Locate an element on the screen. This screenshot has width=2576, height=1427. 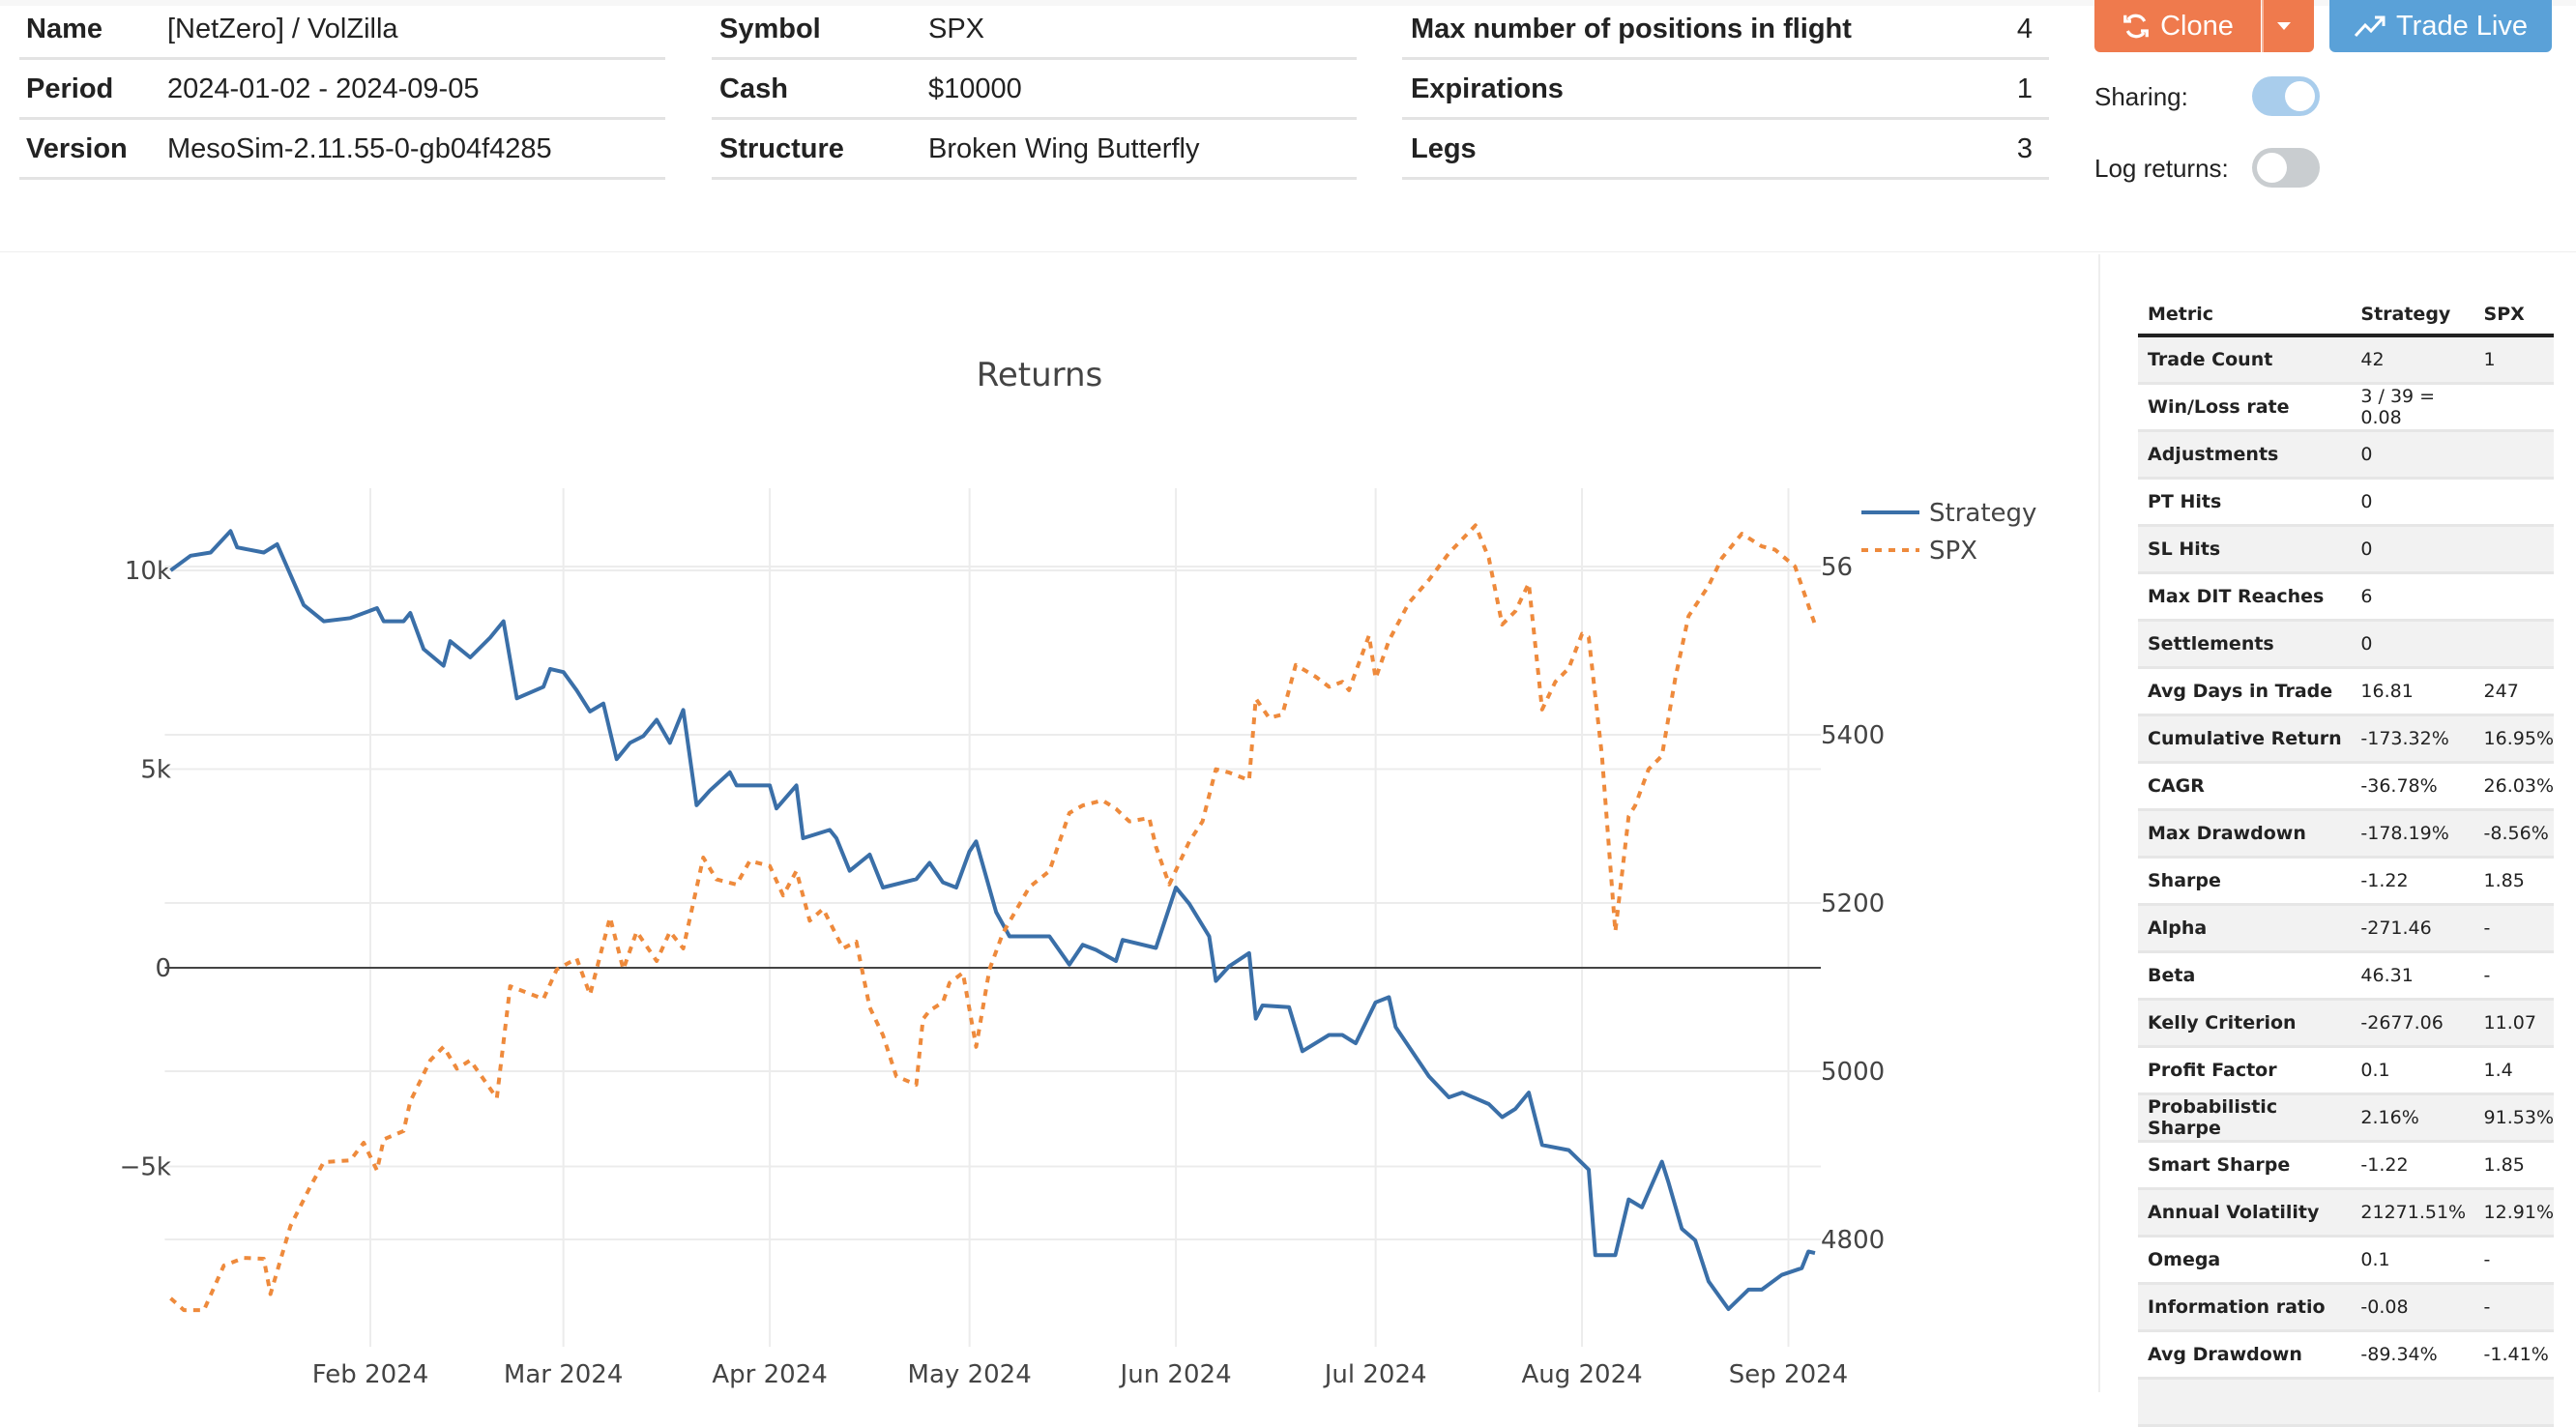
y-left-tick-label: 0 is located at coordinates (163, 968).